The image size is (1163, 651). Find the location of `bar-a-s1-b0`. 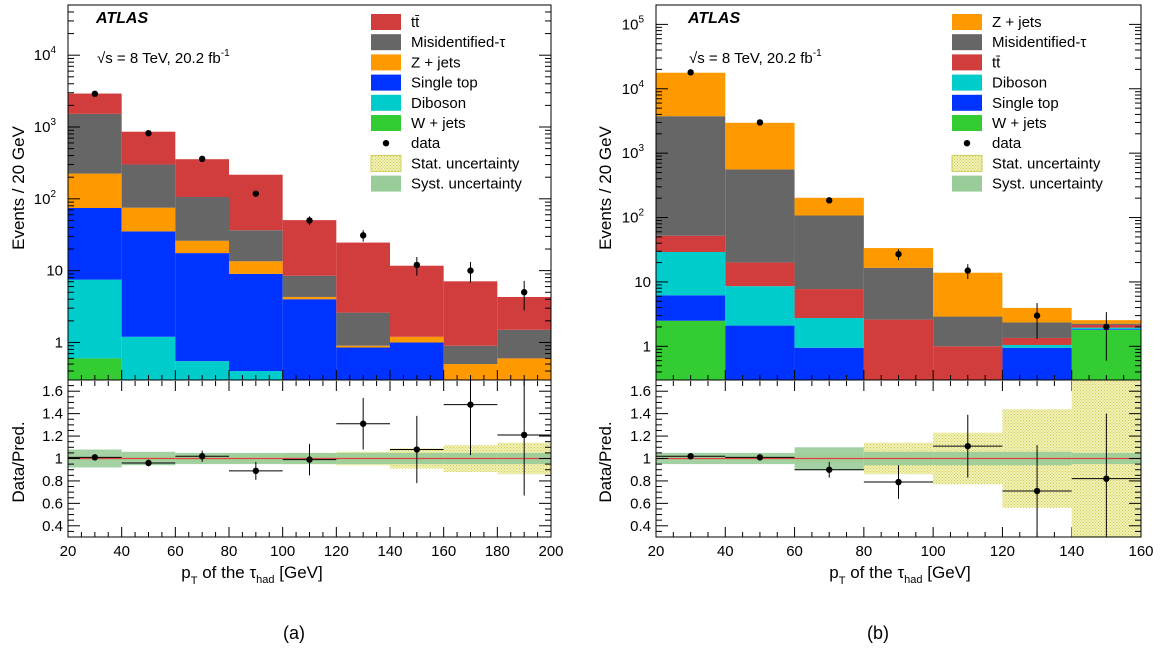

bar-a-s1-b0 is located at coordinates (95, 319).